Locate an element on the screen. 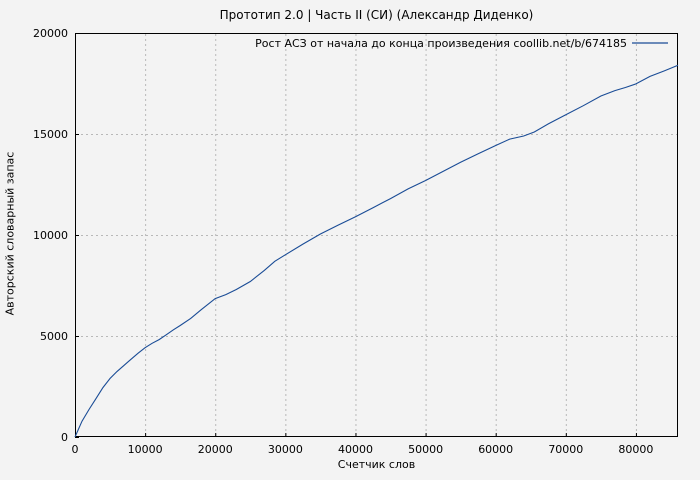 Image resolution: width=700 pixels, height=480 pixels. y-tick-label: 20000 is located at coordinates (50, 33).